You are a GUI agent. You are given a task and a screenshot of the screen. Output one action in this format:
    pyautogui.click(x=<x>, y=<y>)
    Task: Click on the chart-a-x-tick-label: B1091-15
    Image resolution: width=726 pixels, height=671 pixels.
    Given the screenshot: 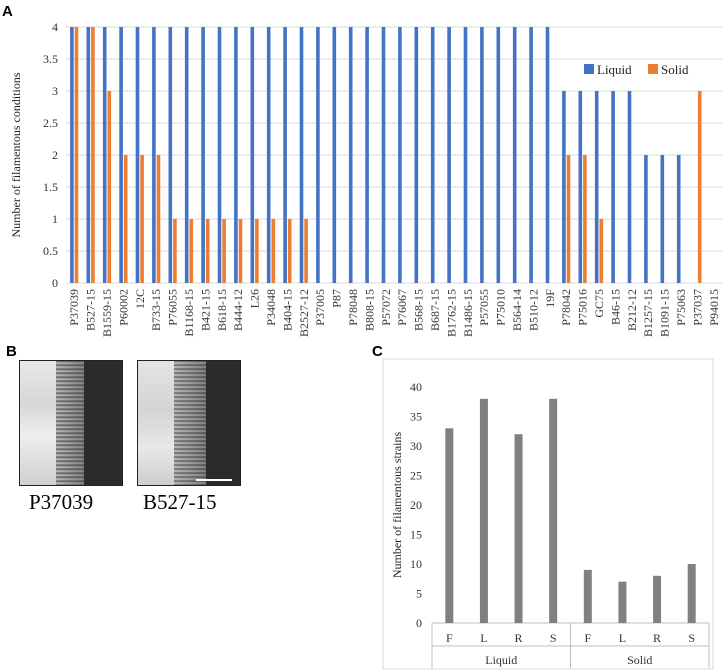 What is the action you would take?
    pyautogui.click(x=665, y=313)
    